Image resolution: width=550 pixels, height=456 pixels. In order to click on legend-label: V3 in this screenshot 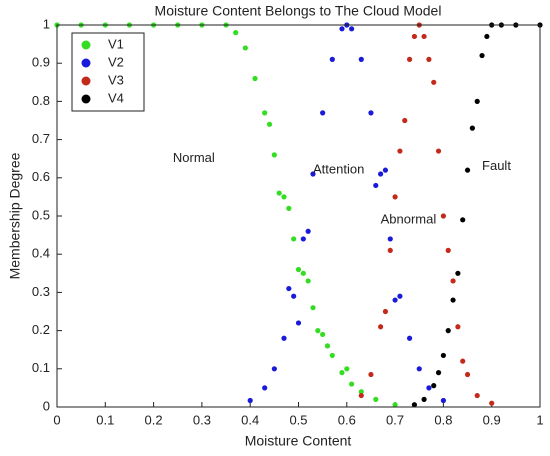, I will do `click(116, 79)`.